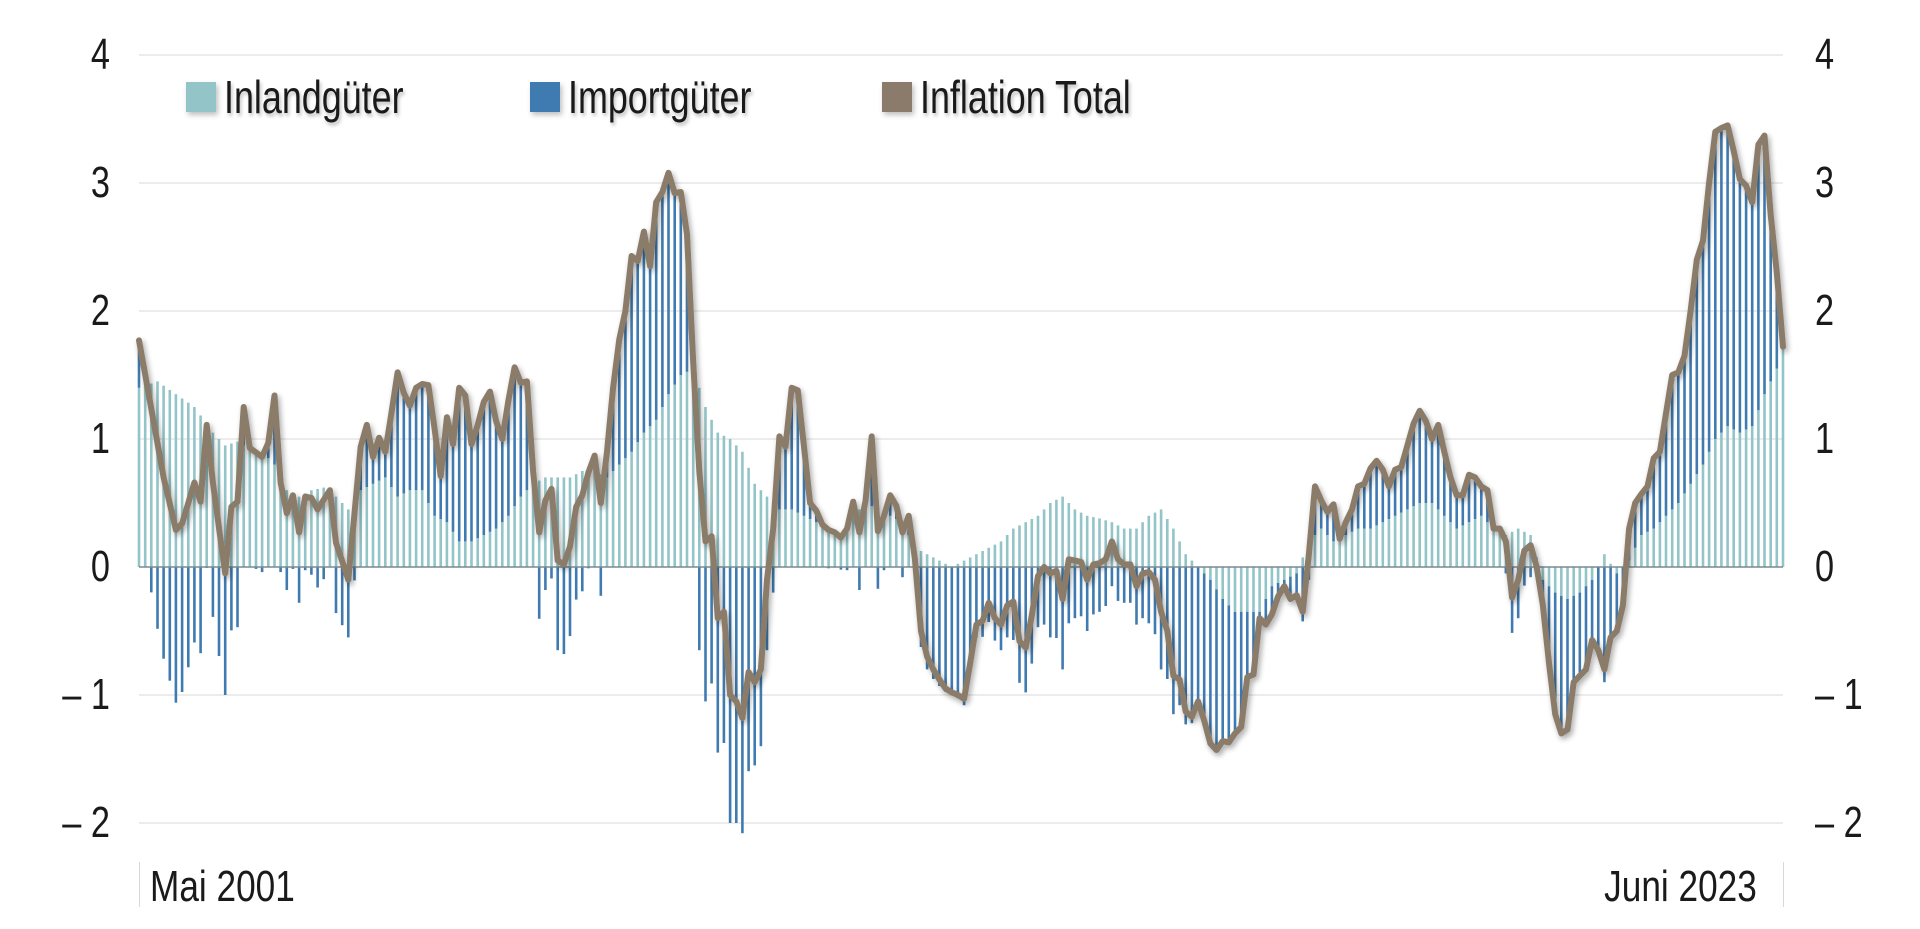 The height and width of the screenshot is (929, 1920). Describe the element at coordinates (1825, 54) in the screenshot. I see `y-tick-label-right: 4` at that location.